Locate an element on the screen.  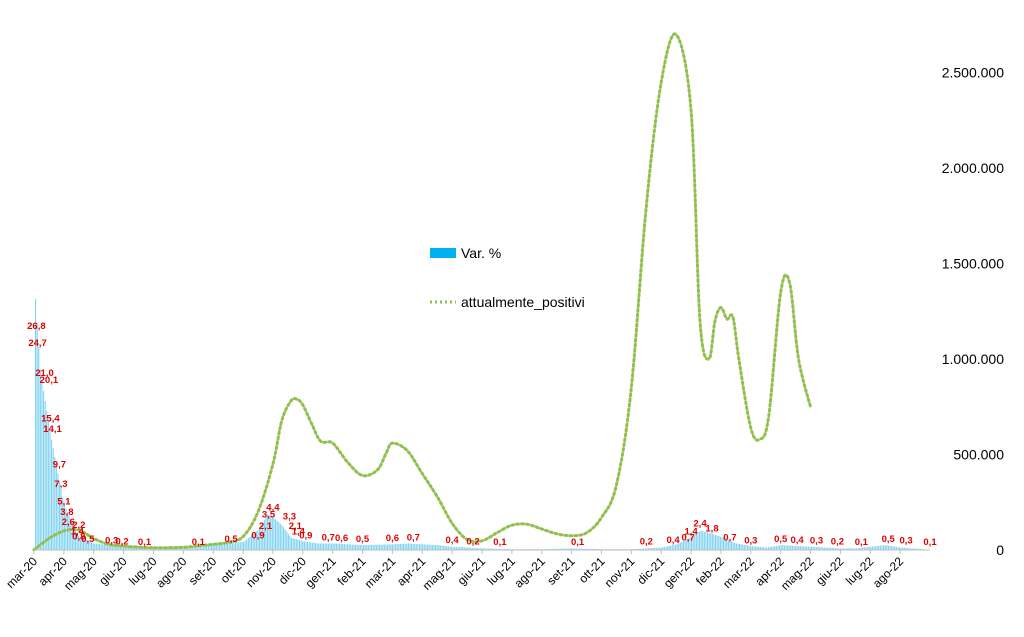
y-tick-label: 2.000.000 is located at coordinates (973, 168).